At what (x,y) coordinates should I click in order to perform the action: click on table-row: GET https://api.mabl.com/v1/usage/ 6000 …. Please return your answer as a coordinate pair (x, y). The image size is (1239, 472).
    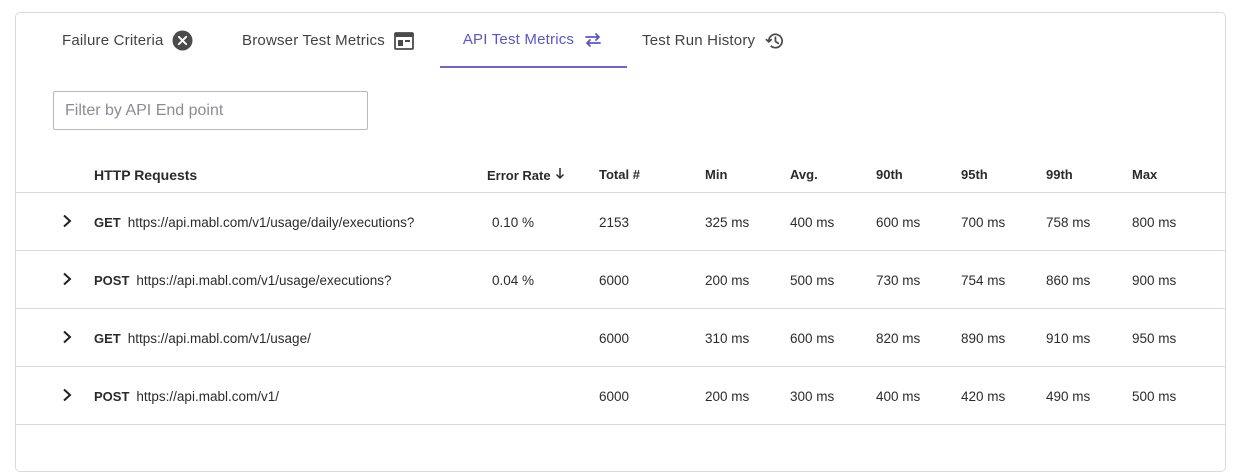
    Looking at the image, I should click on (620, 338).